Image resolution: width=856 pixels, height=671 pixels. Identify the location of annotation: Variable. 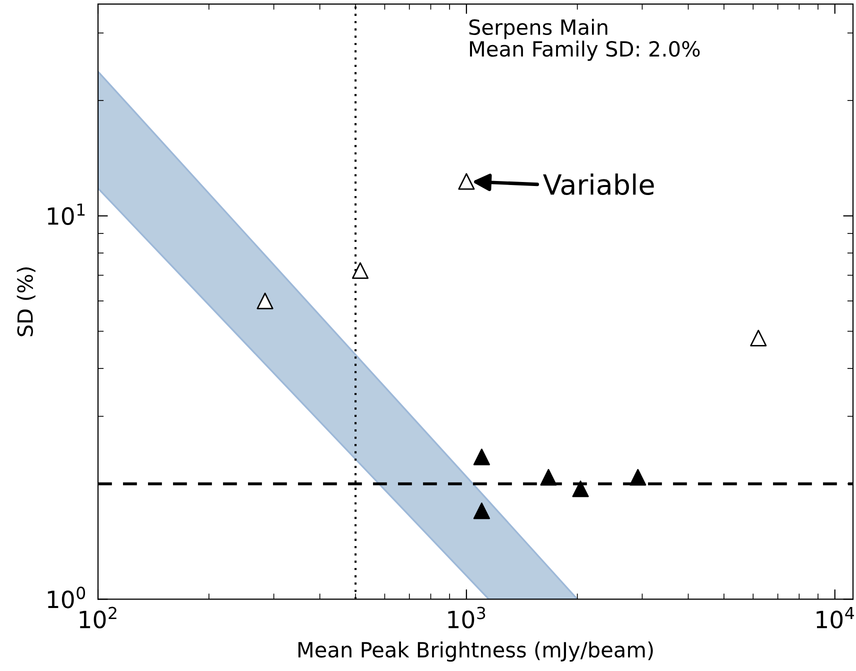
(598, 185).